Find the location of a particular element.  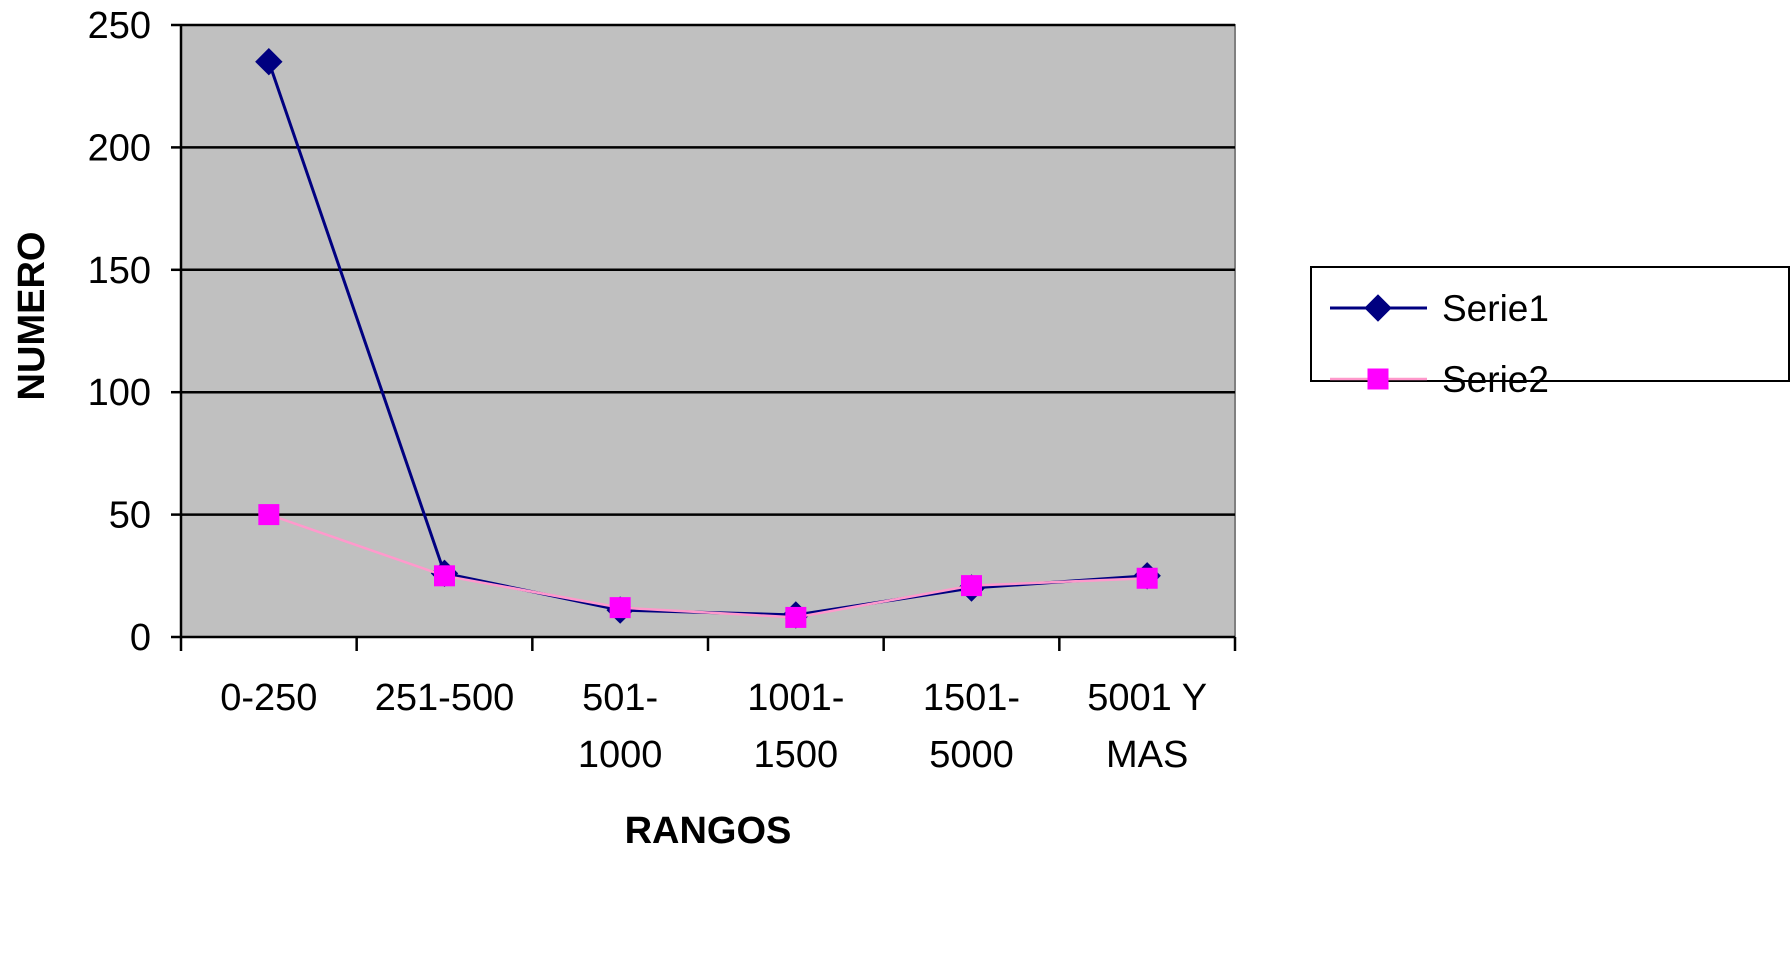

x-tick-label: 5001 Y MAS is located at coordinates (1147, 726).